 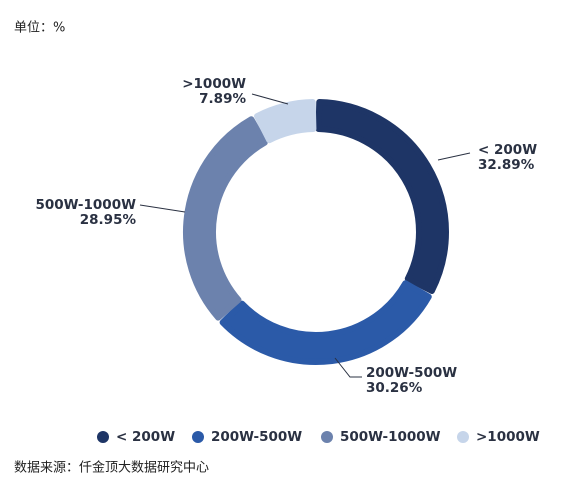 What do you see at coordinates (508, 437) in the screenshot?
I see `legend-label: >1000W` at bounding box center [508, 437].